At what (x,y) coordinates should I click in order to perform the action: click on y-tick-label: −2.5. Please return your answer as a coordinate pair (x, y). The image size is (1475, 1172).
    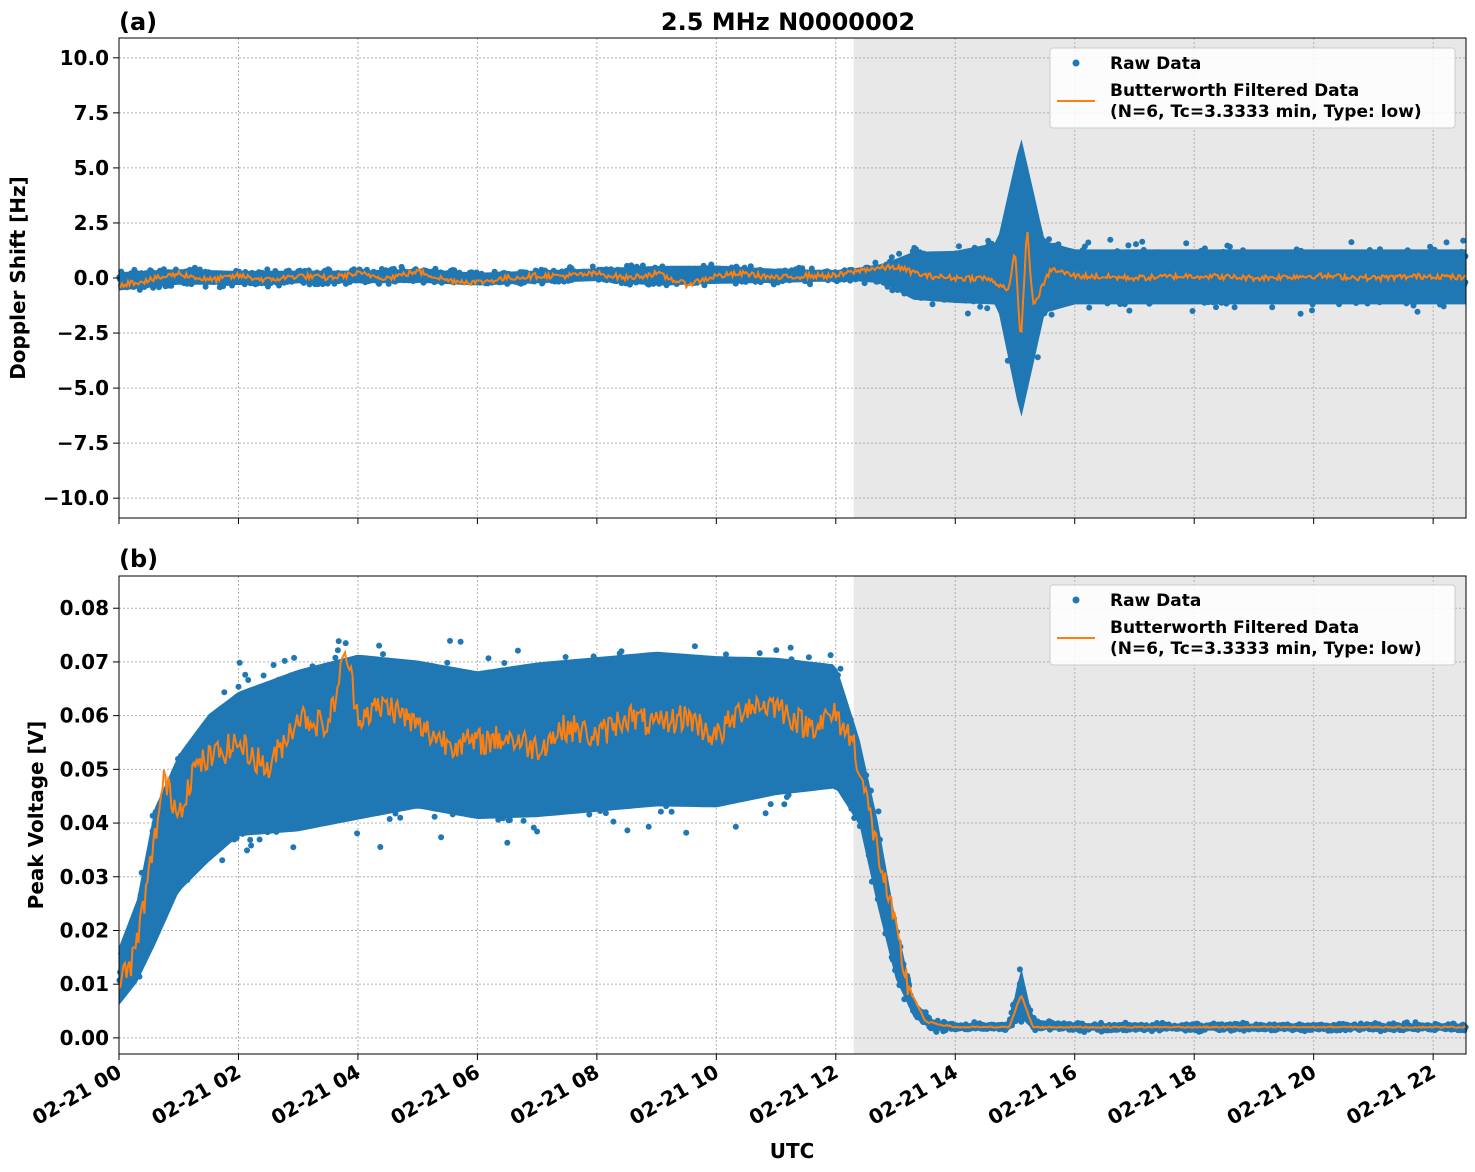
    Looking at the image, I should click on (83, 333).